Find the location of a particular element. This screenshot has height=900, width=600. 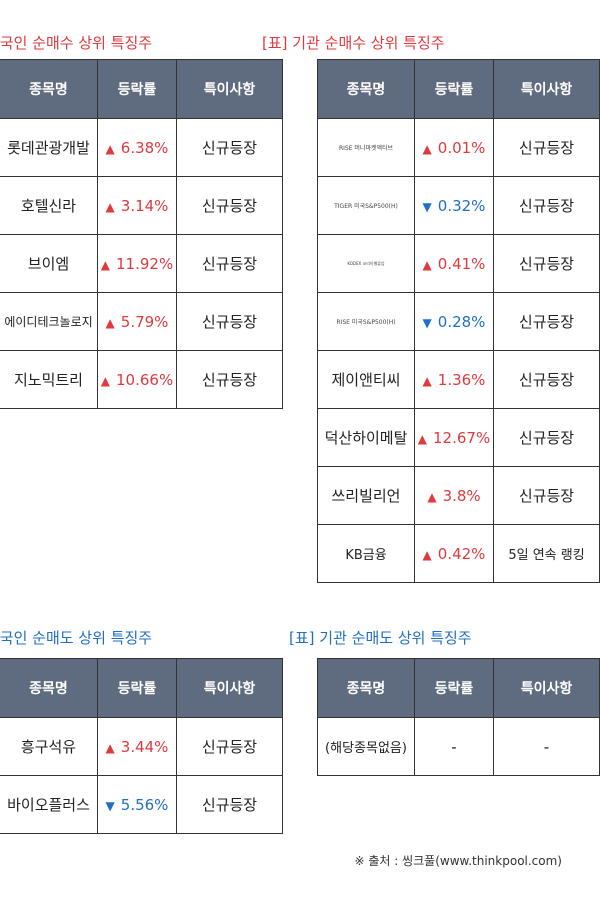

change-rate: ▲ 11.92% is located at coordinates (137, 263).